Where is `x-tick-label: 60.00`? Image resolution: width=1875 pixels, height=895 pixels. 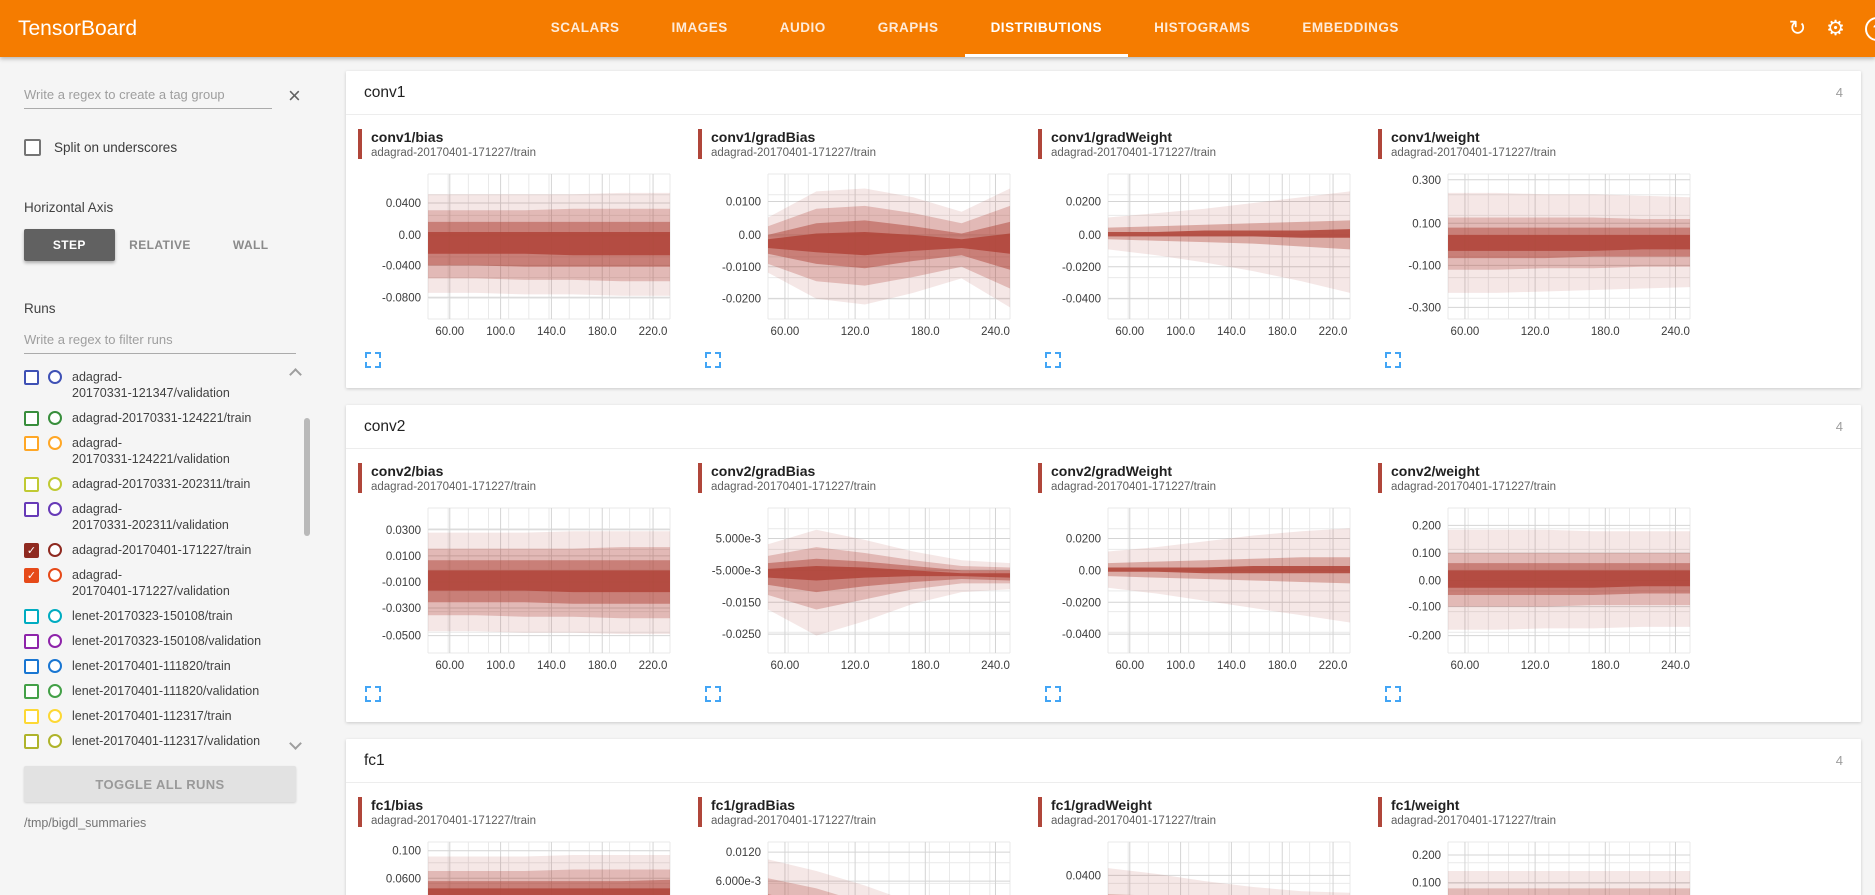 x-tick-label: 60.00 is located at coordinates (449, 332).